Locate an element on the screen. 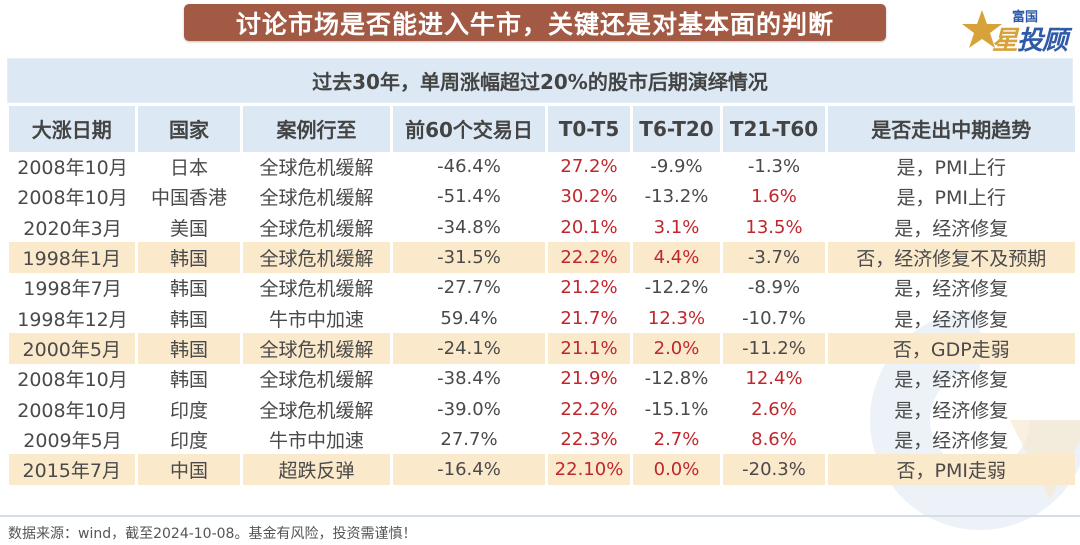 The image size is (1080, 545). cell-country: 印度 is located at coordinates (188, 440).